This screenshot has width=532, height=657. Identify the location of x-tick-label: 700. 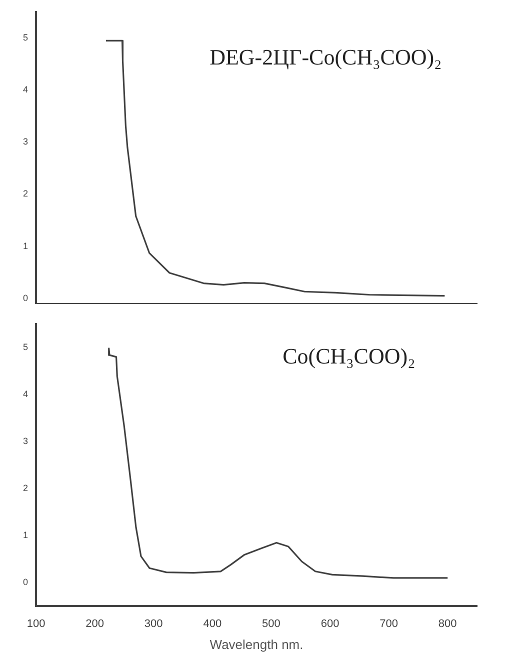
(389, 624).